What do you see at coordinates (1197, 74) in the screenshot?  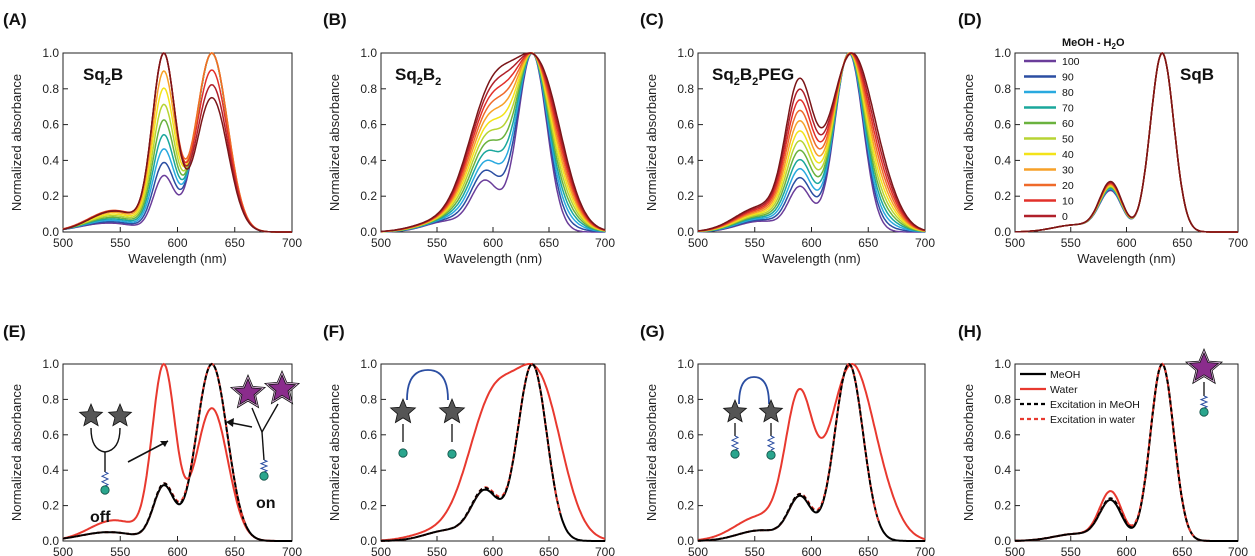 I see `compound-label: SqB` at bounding box center [1197, 74].